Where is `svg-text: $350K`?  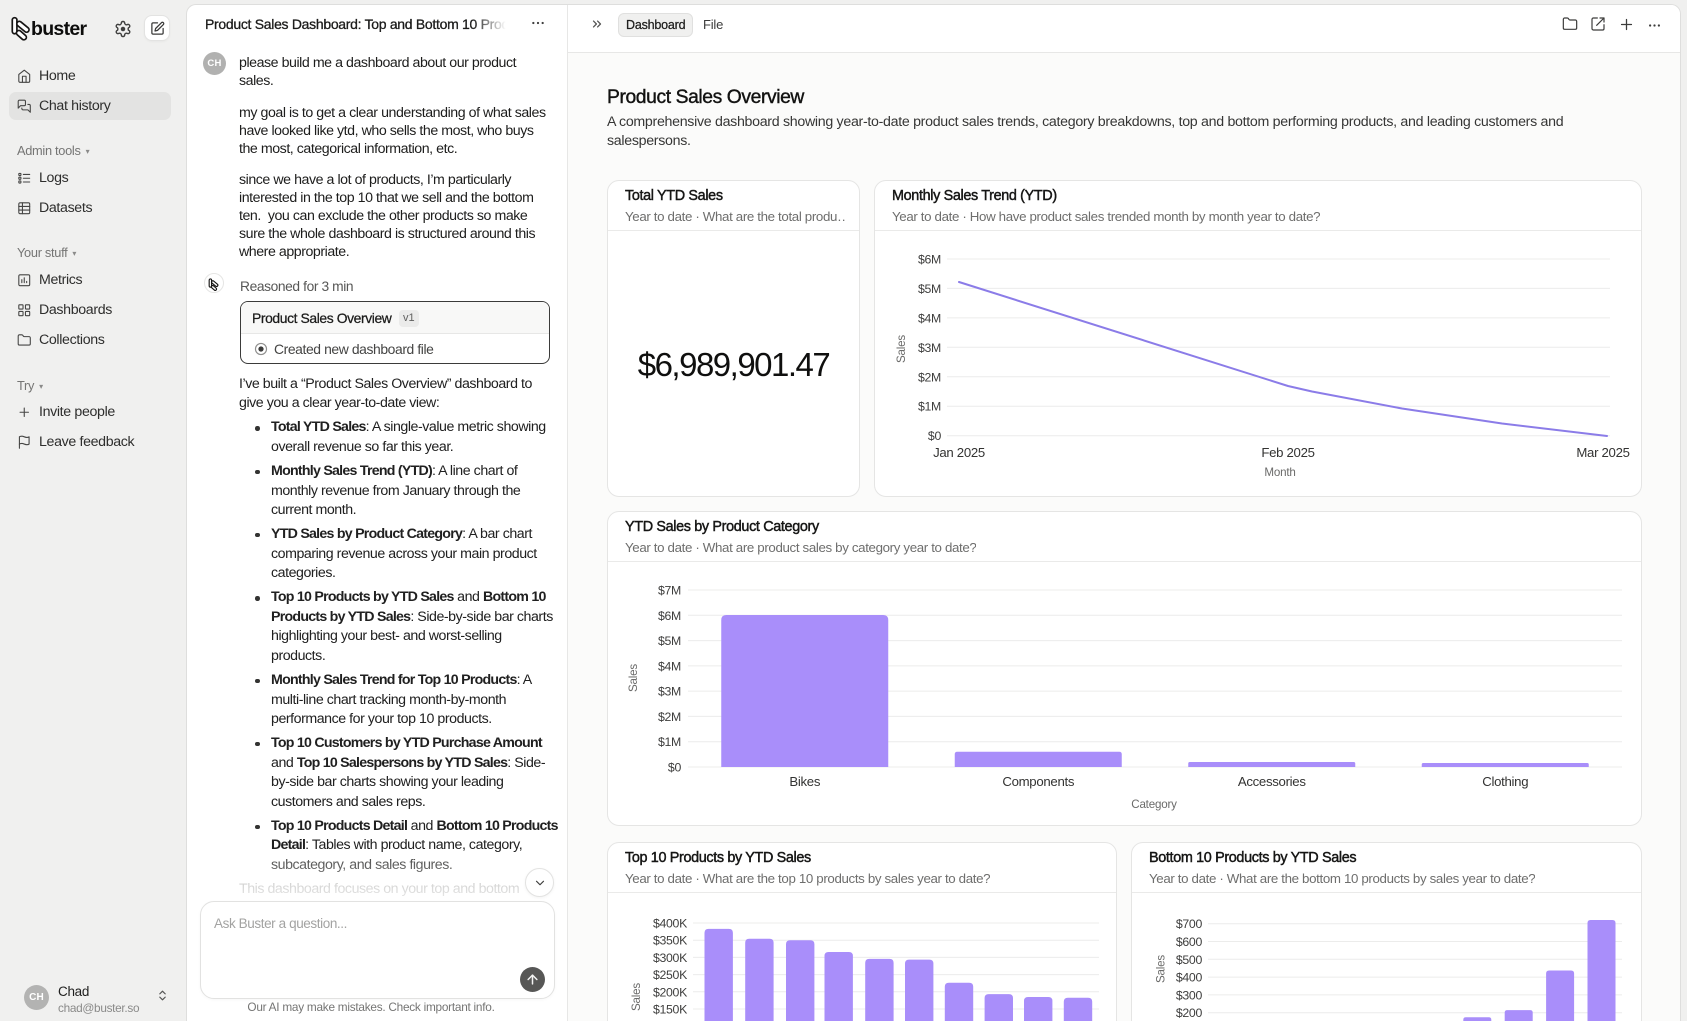 svg-text: $350K is located at coordinates (670, 941).